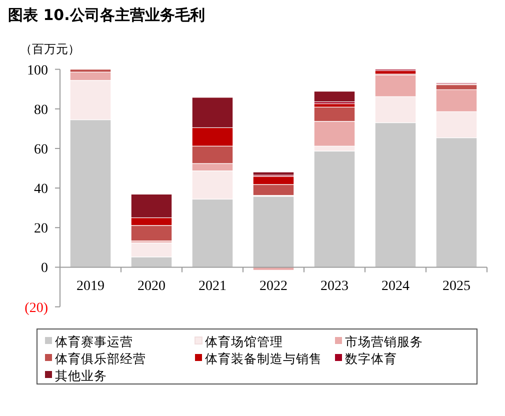 The image size is (505, 416). I want to click on legend-label: 体育俱乐部经营, so click(100, 358).